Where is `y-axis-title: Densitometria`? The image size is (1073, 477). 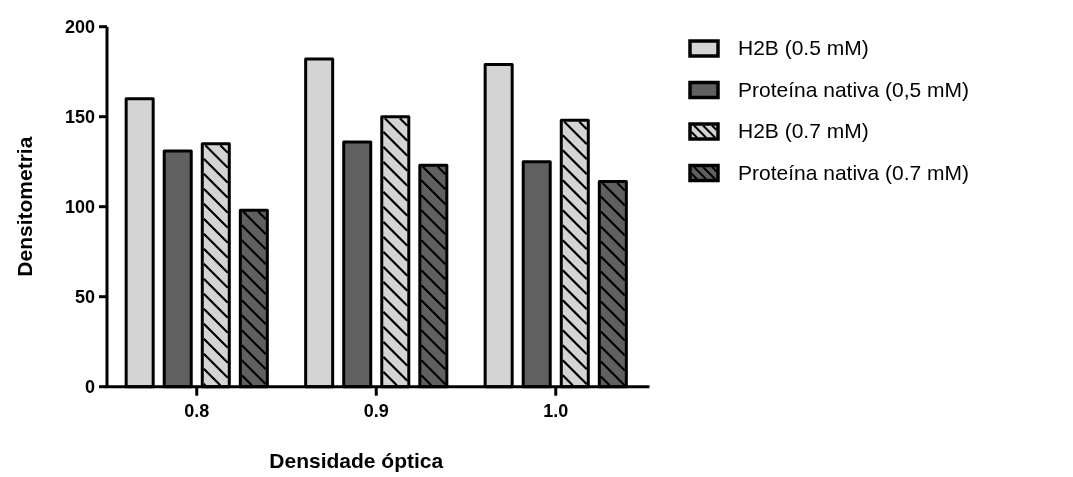 y-axis-title: Densitometria is located at coordinates (24, 206).